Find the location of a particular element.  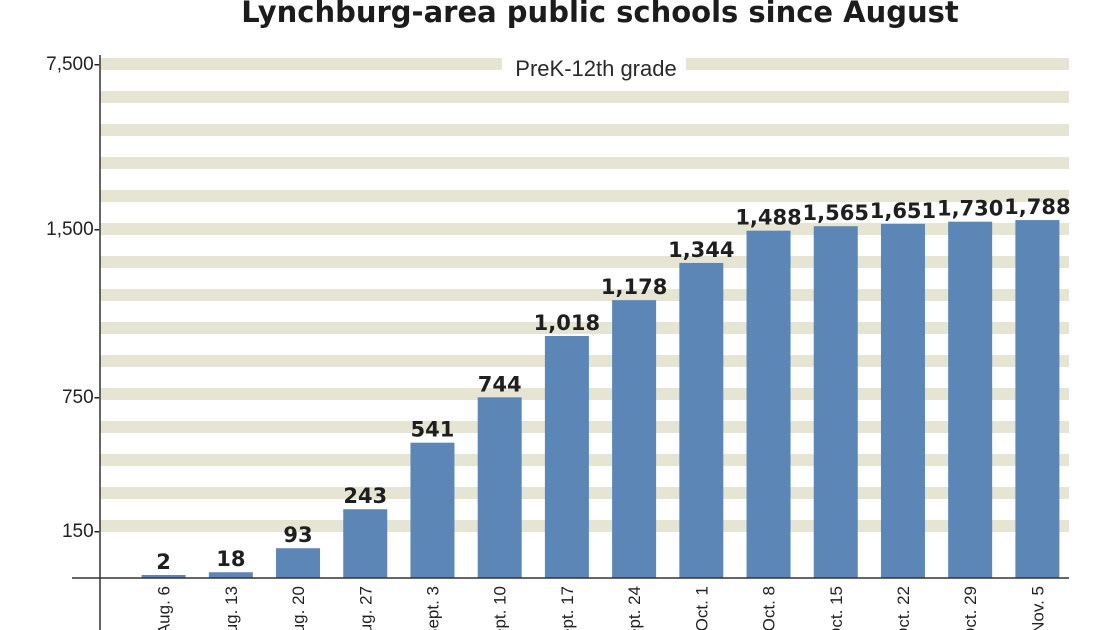

data-label: 1,565 is located at coordinates (836, 213).